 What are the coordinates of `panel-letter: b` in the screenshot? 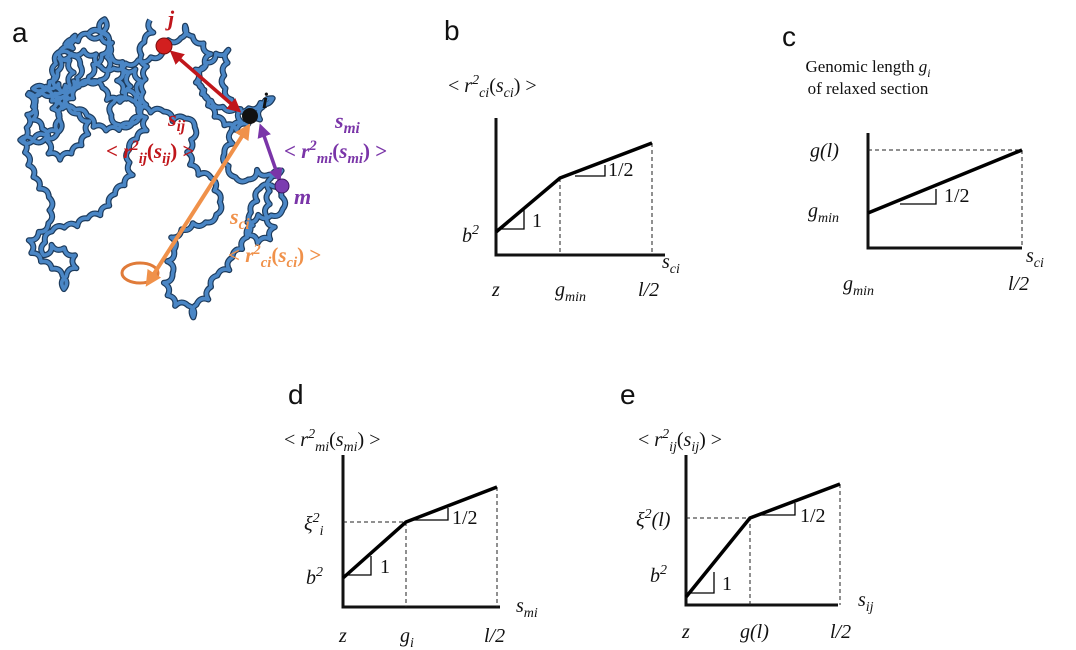 It's located at (452, 30).